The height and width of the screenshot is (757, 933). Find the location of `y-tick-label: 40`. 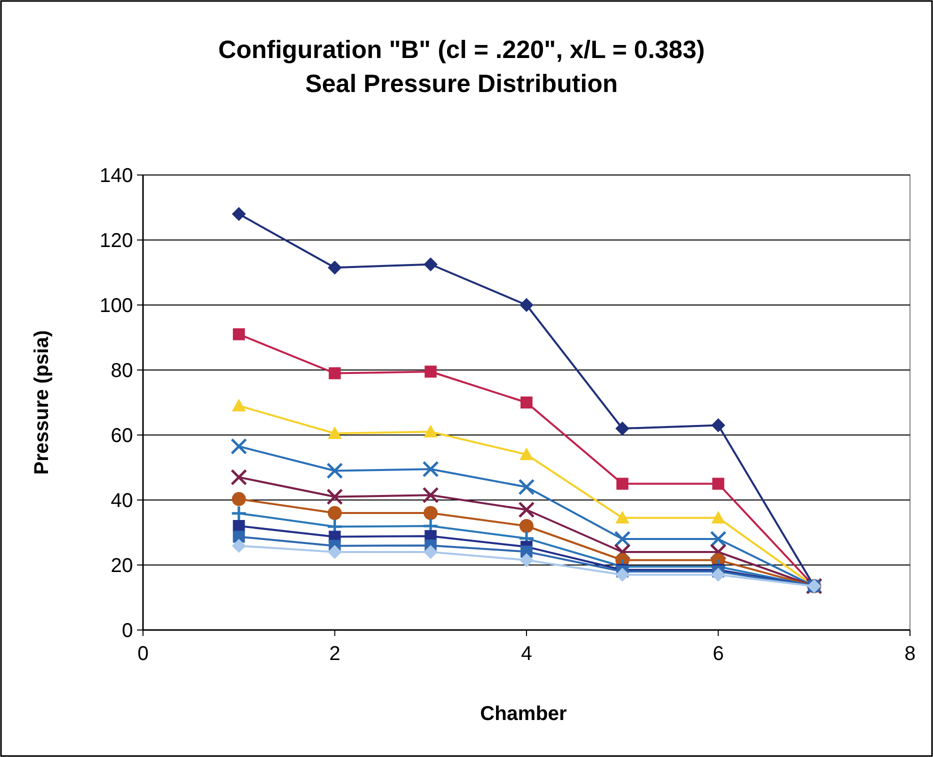

y-tick-label: 40 is located at coordinates (121, 501).